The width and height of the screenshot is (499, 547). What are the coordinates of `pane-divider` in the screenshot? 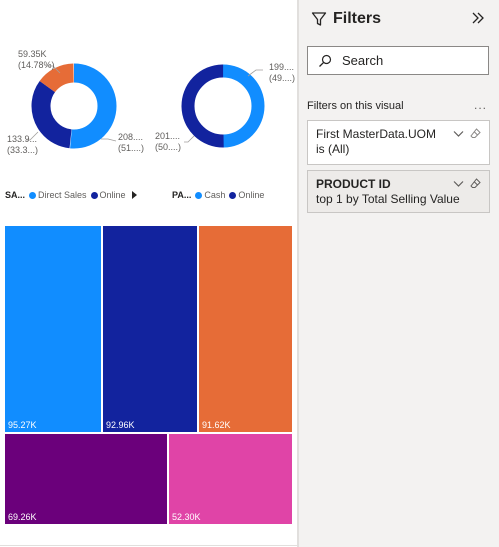 It's located at (298, 273).